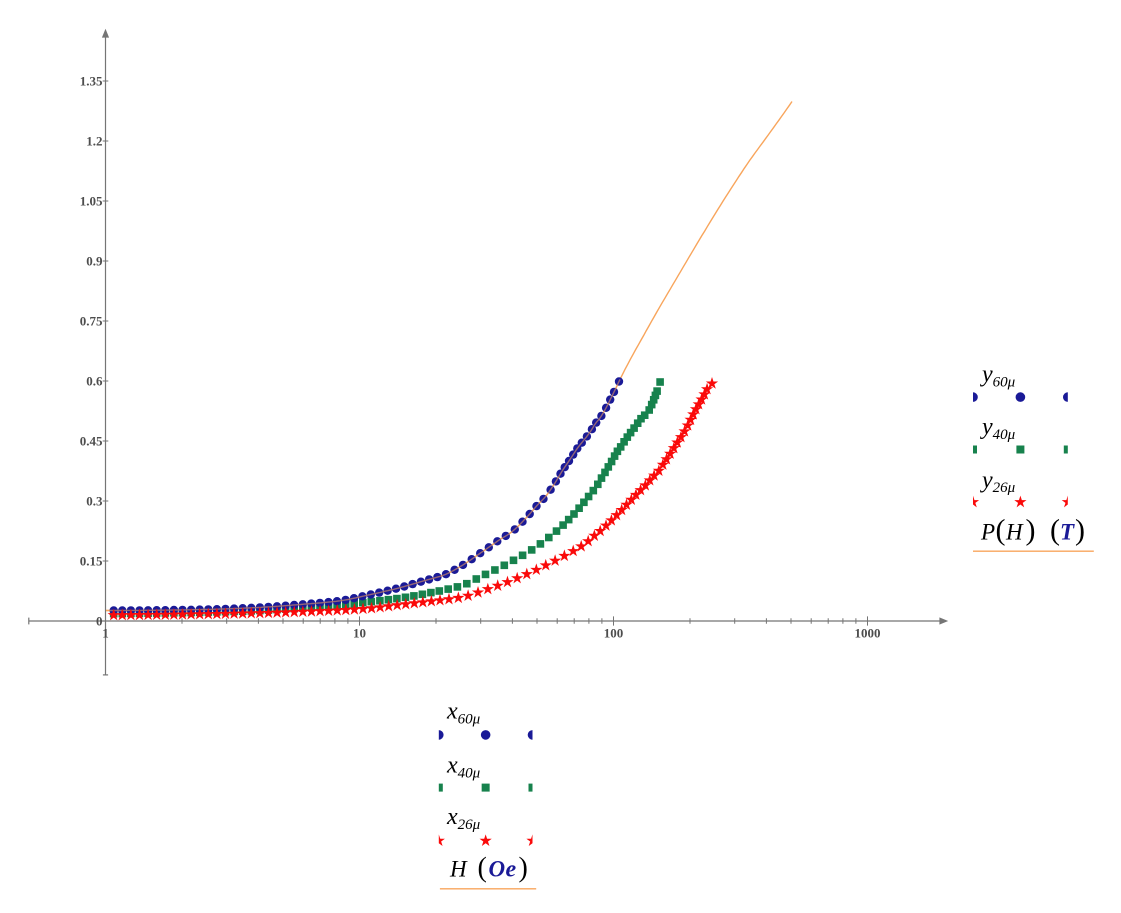 This screenshot has height=913, width=1121. I want to click on svg-text: 0.45, so click(91, 440).